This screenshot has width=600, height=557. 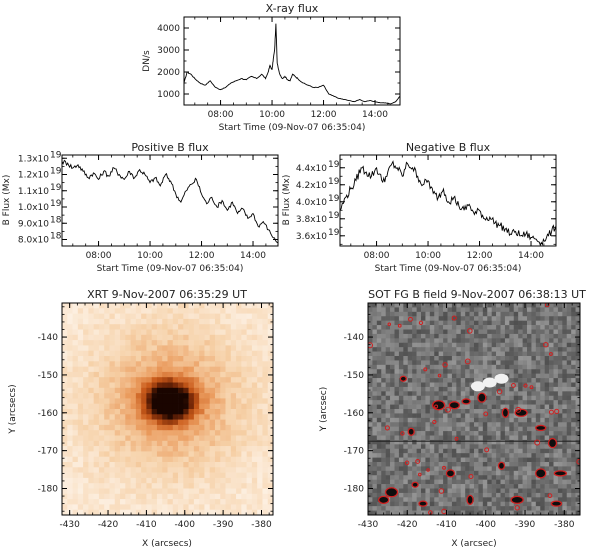 What do you see at coordinates (477, 386) in the screenshot?
I see `sot-positive-spot` at bounding box center [477, 386].